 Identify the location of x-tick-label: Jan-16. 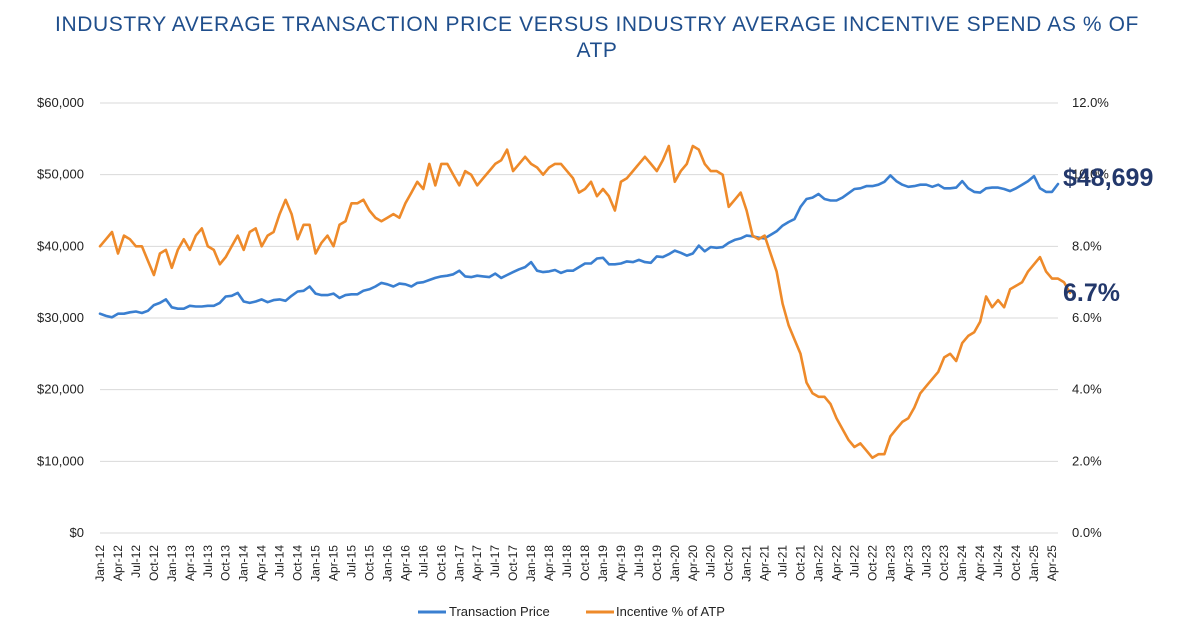
(387, 563).